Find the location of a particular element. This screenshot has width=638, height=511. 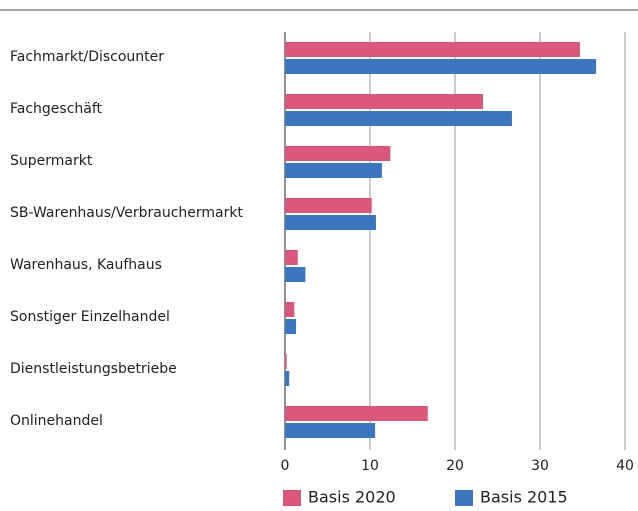

x-tick-label: 10 is located at coordinates (370, 466).